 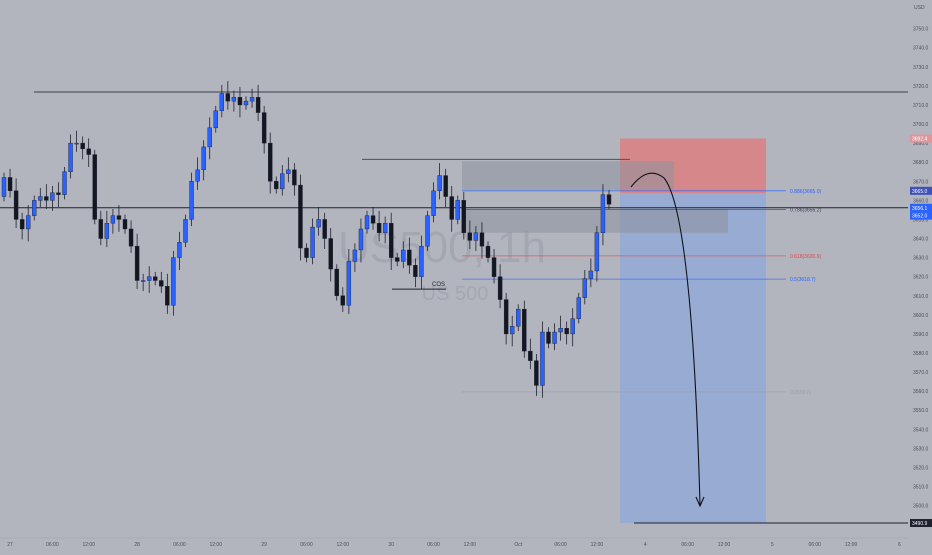 I want to click on price-tag-label: 3490.9, so click(x=920, y=524).